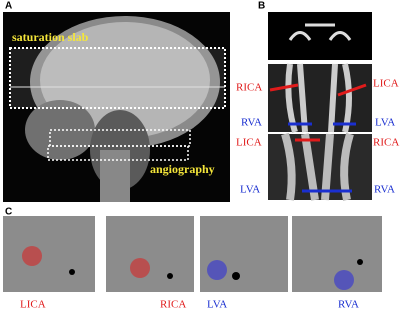 This screenshot has height=314, width=400. What do you see at coordinates (8, 212) in the screenshot?
I see `panel-label: C` at bounding box center [8, 212].